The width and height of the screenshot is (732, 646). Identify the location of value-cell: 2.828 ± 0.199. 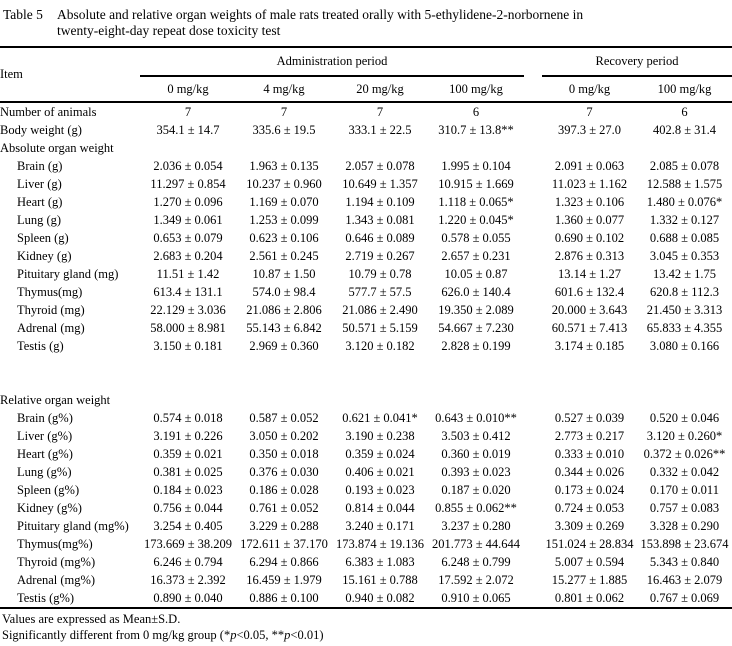
(476, 345).